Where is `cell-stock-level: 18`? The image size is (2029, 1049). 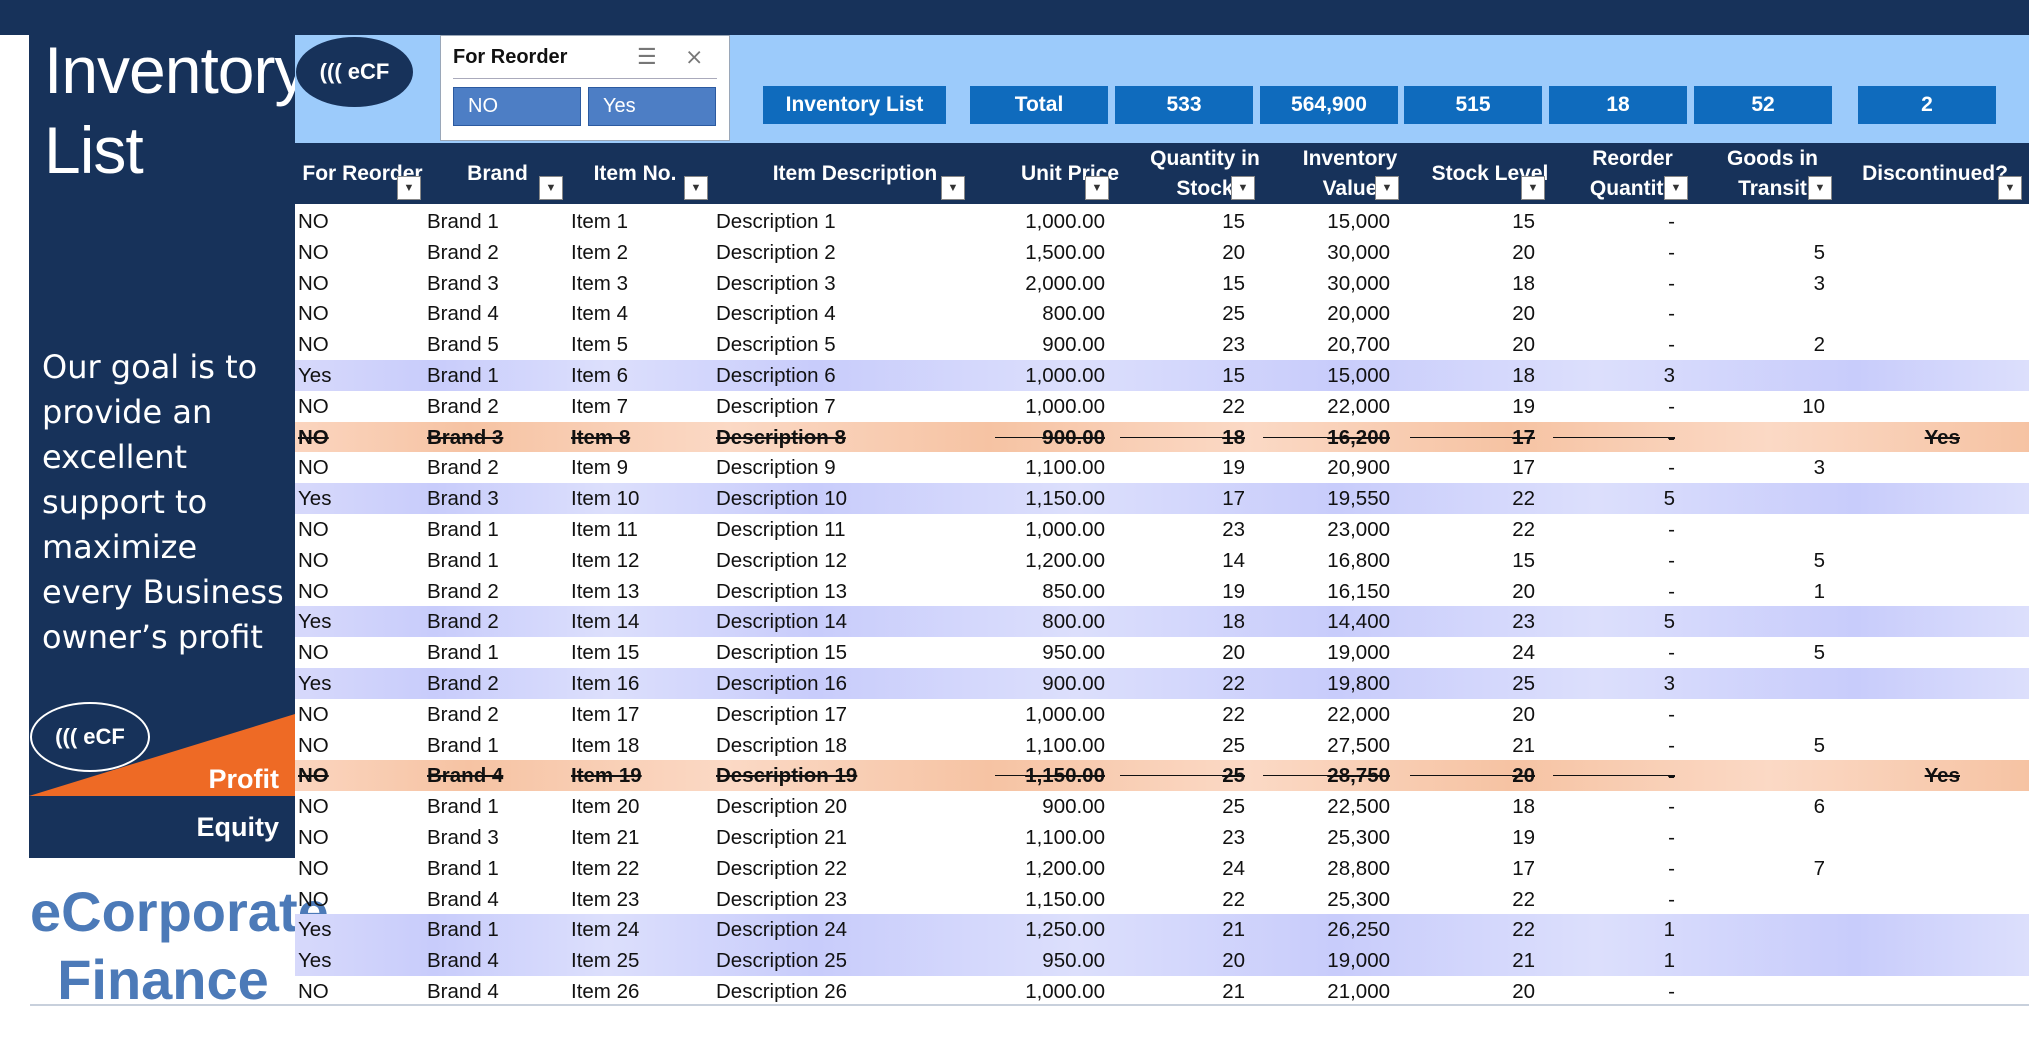
cell-stock-level: 18 is located at coordinates (1523, 375).